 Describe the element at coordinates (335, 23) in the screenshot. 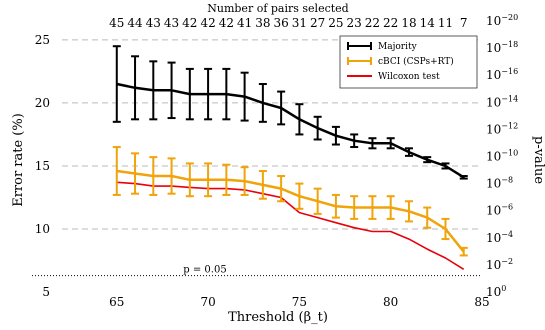

I see `top-tick-label: 25` at that location.